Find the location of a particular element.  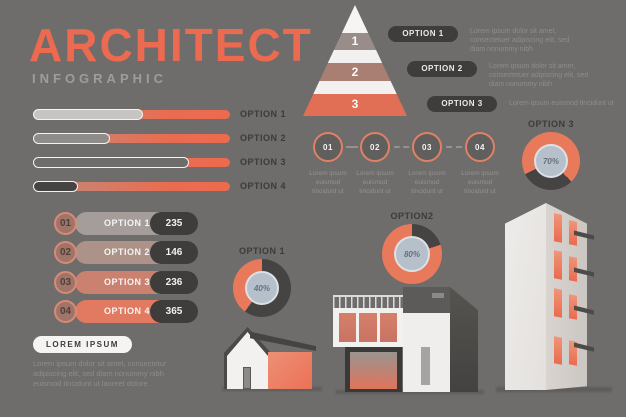

pyramid-level-2: 2 is located at coordinates (355, 72).